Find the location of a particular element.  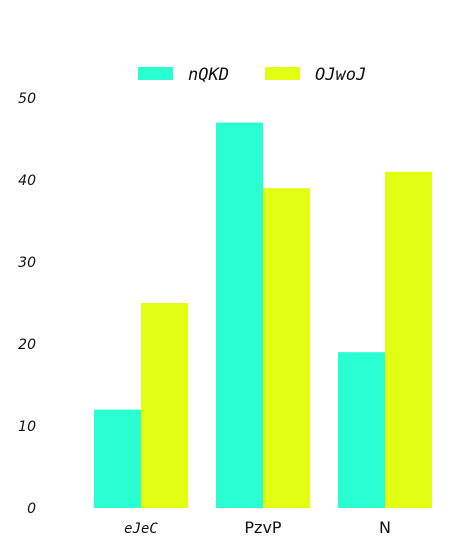

bar-OJwoJ-N is located at coordinates (408, 340).